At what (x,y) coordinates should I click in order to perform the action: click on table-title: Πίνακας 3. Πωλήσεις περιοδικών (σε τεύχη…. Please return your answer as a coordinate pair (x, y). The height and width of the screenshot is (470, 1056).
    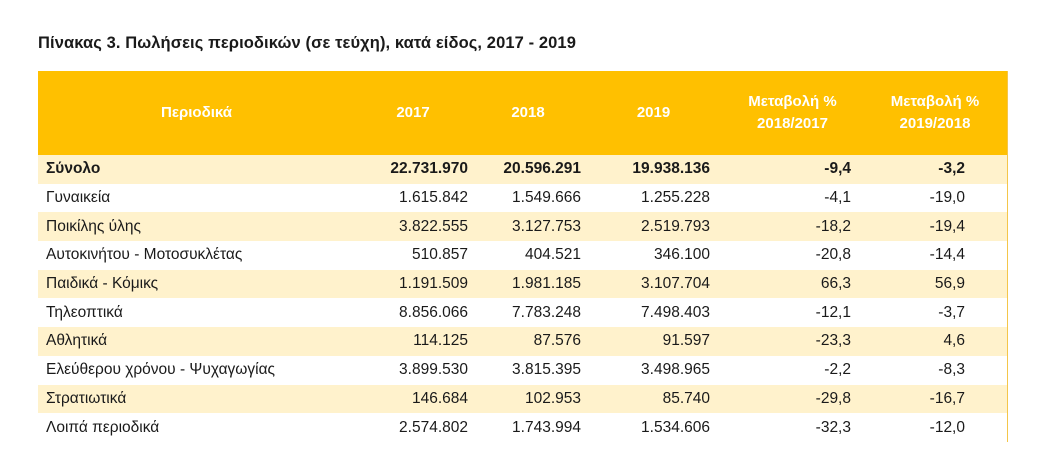
    Looking at the image, I should click on (307, 43).